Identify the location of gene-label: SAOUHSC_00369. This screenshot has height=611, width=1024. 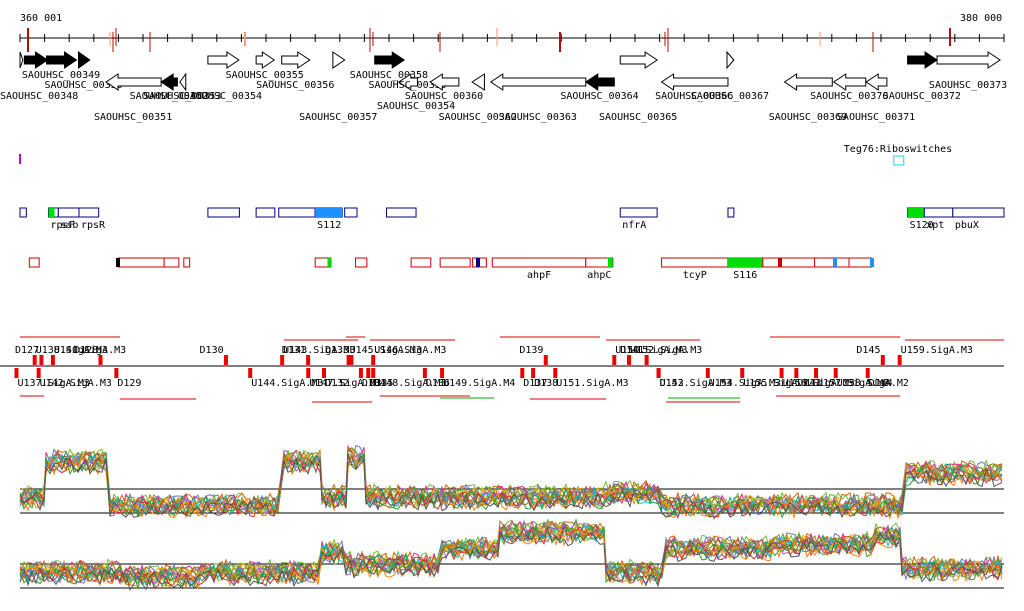
(808, 117).